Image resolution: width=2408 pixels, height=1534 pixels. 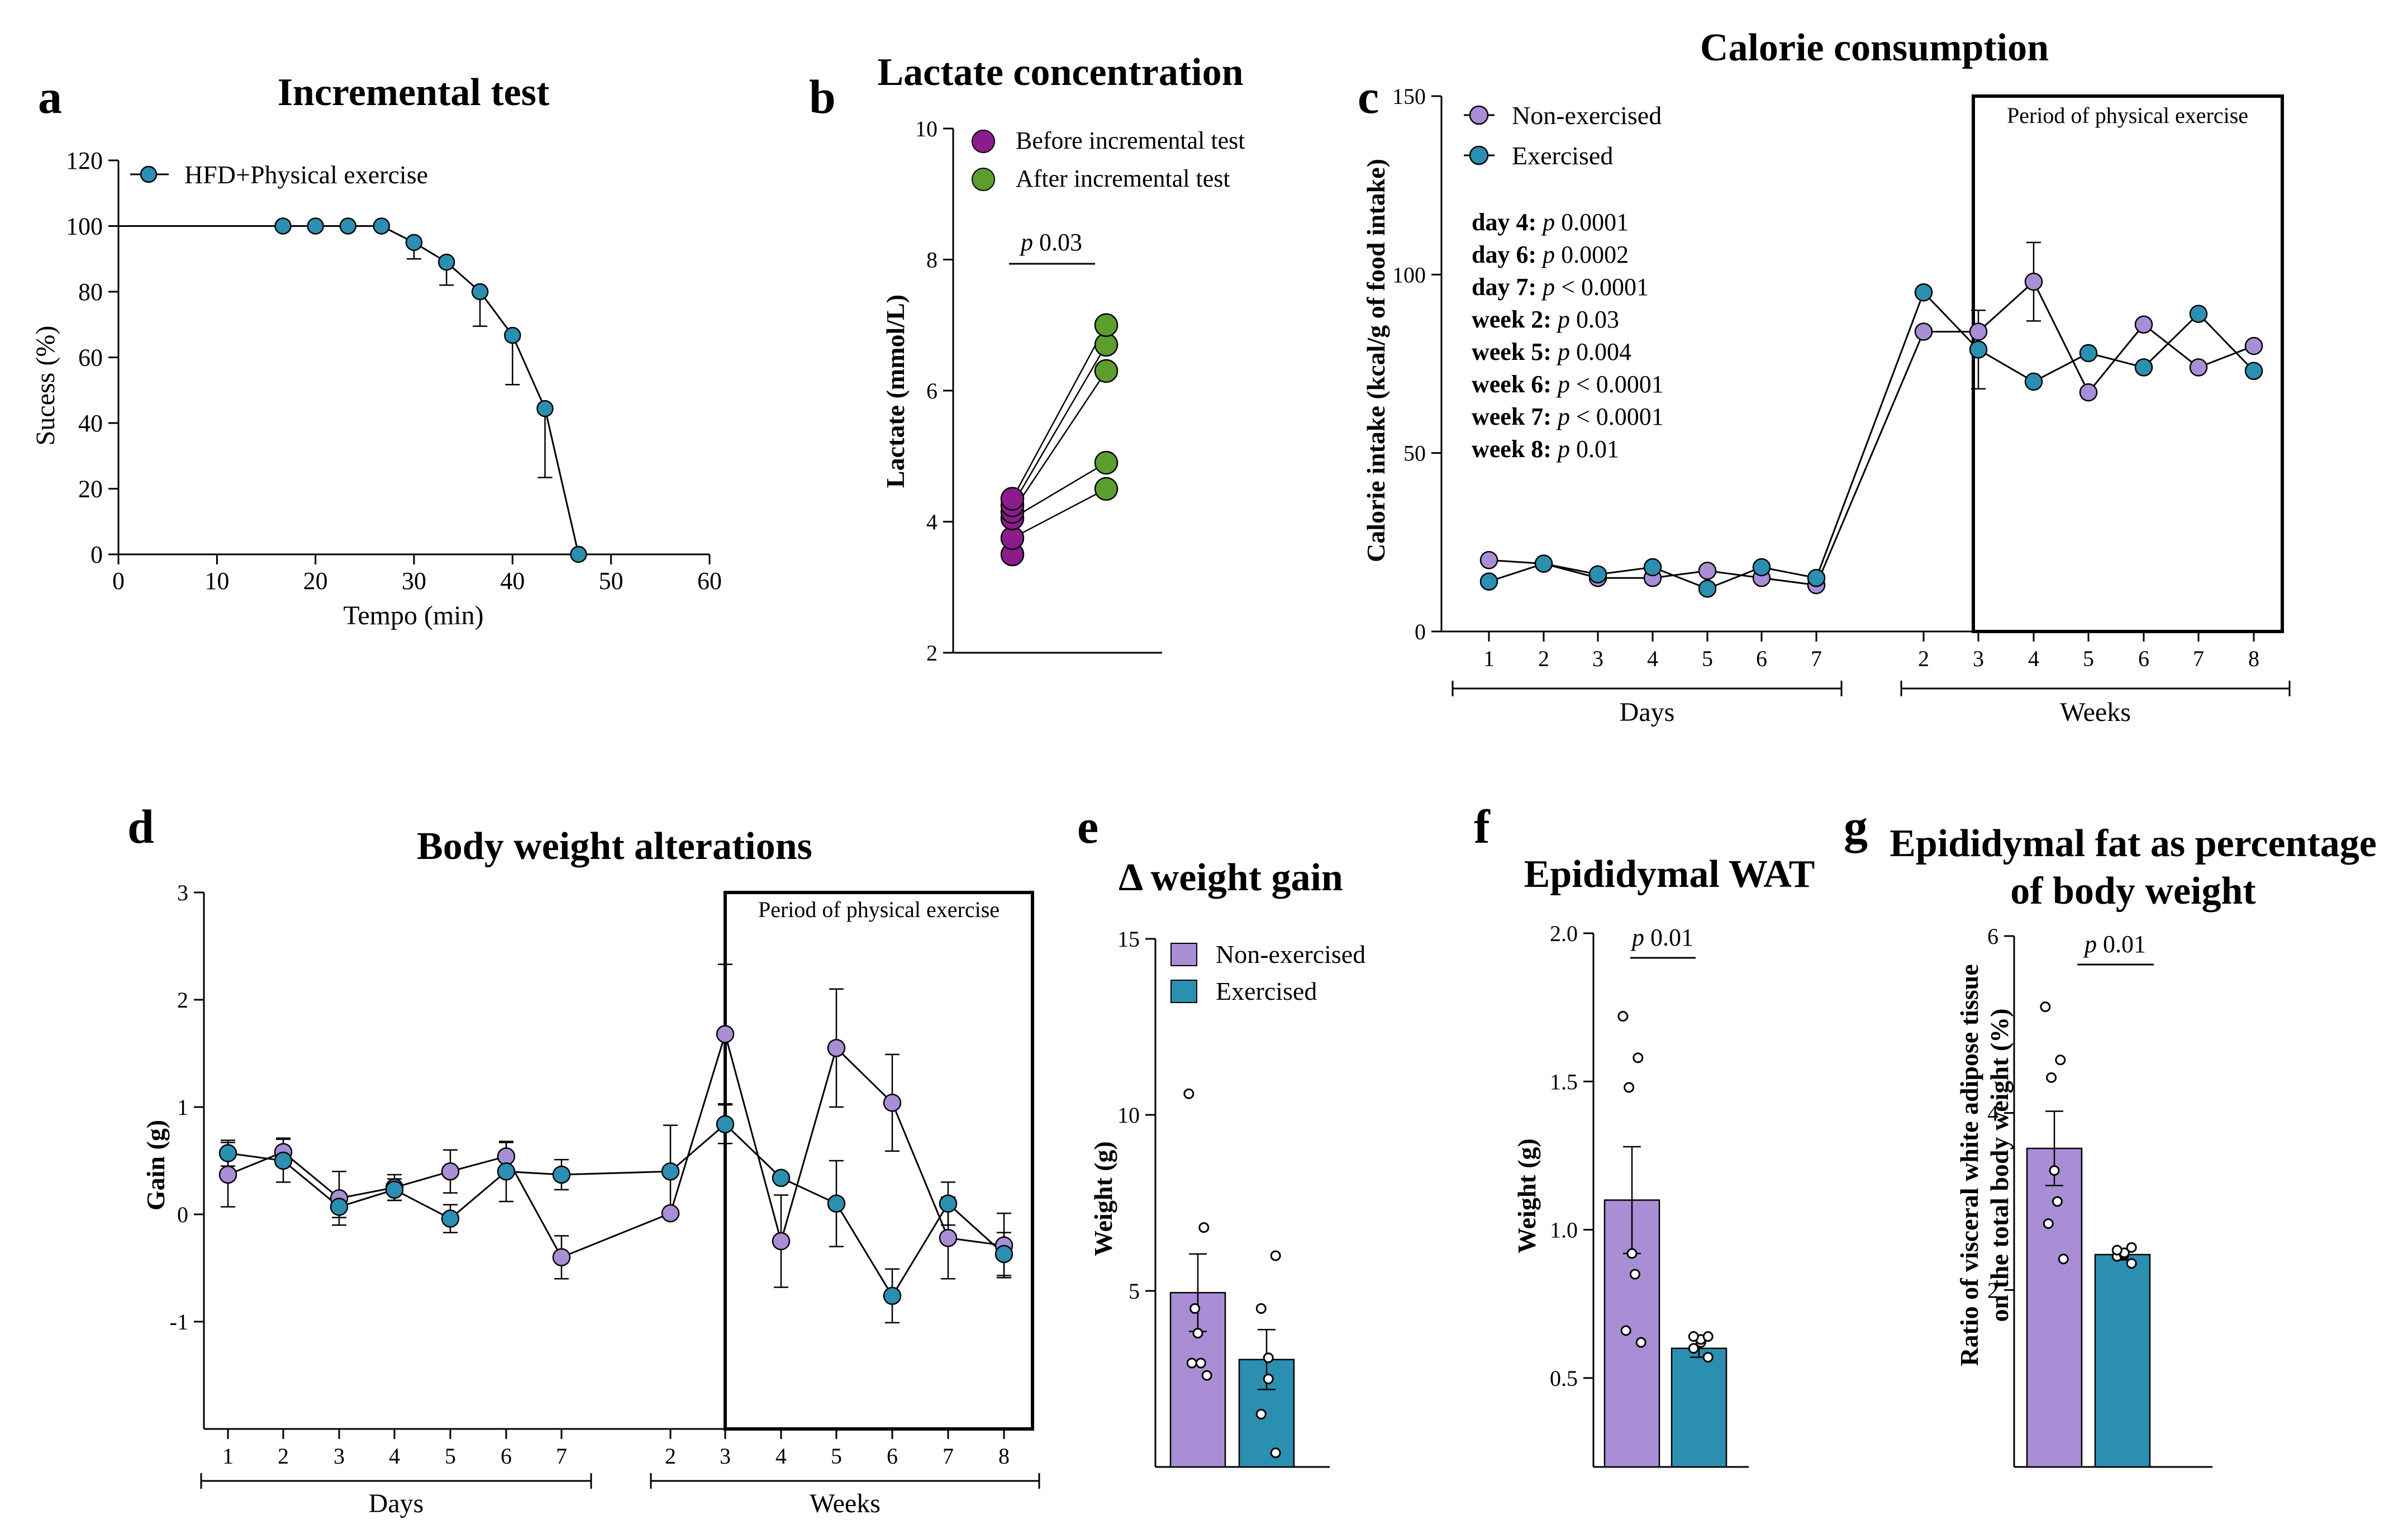 I want to click on panel-g-ylabel-line1: Ratio of visceral white adipose tissue, so click(x=1969, y=1165).